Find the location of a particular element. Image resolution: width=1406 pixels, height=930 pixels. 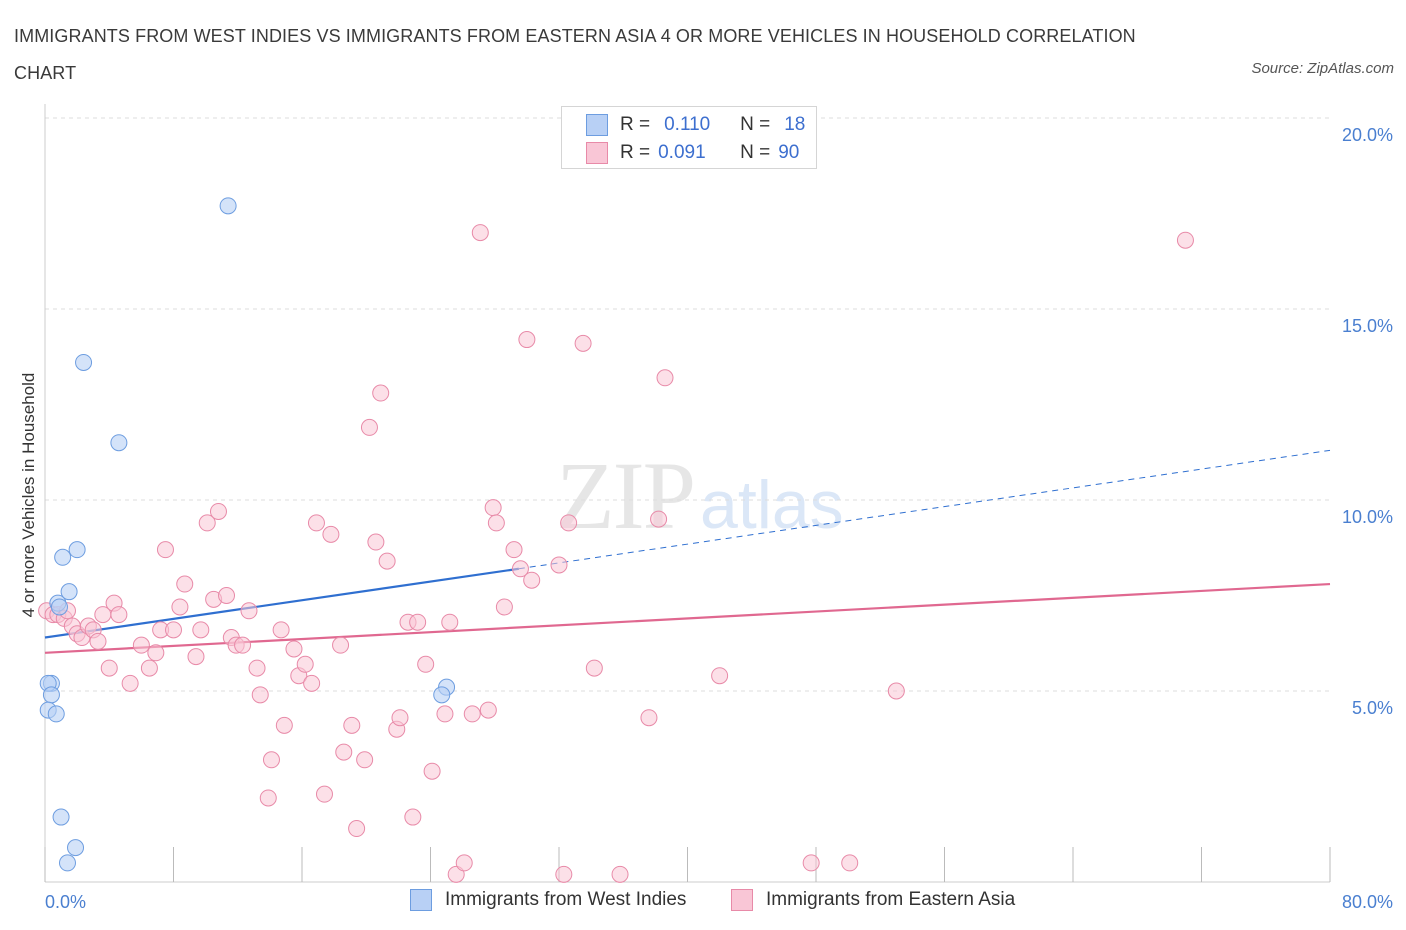

legend: R = 0.110 N = 18 R = 0.091 N = 90 is located at coordinates (689, 137).